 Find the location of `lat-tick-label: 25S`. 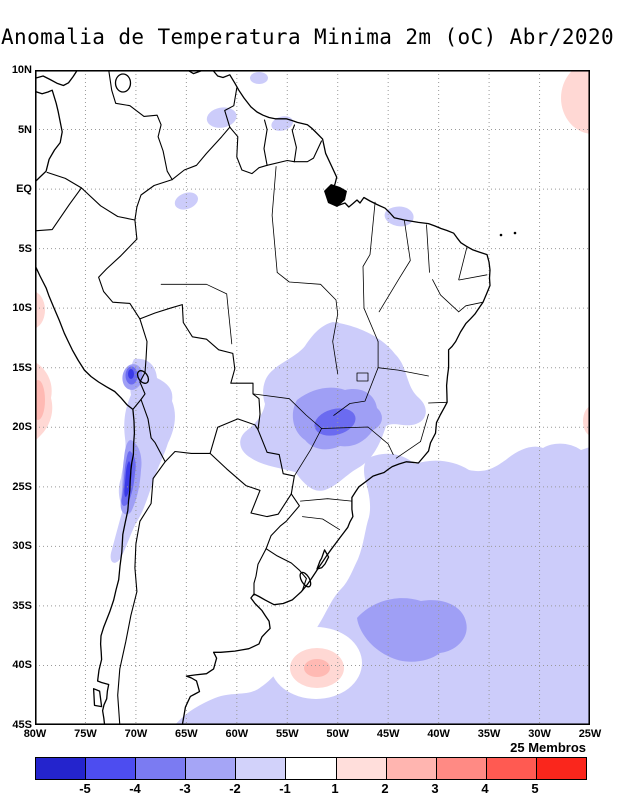

lat-tick-label: 25S is located at coordinates (22, 486).